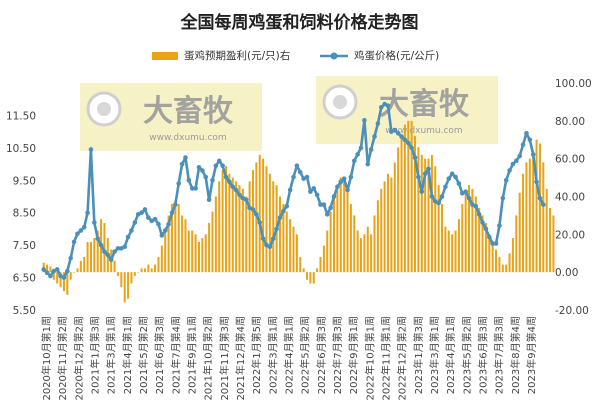  What do you see at coordinates (340, 102) in the screenshot?
I see `watermark-logo-icon` at bounding box center [340, 102].